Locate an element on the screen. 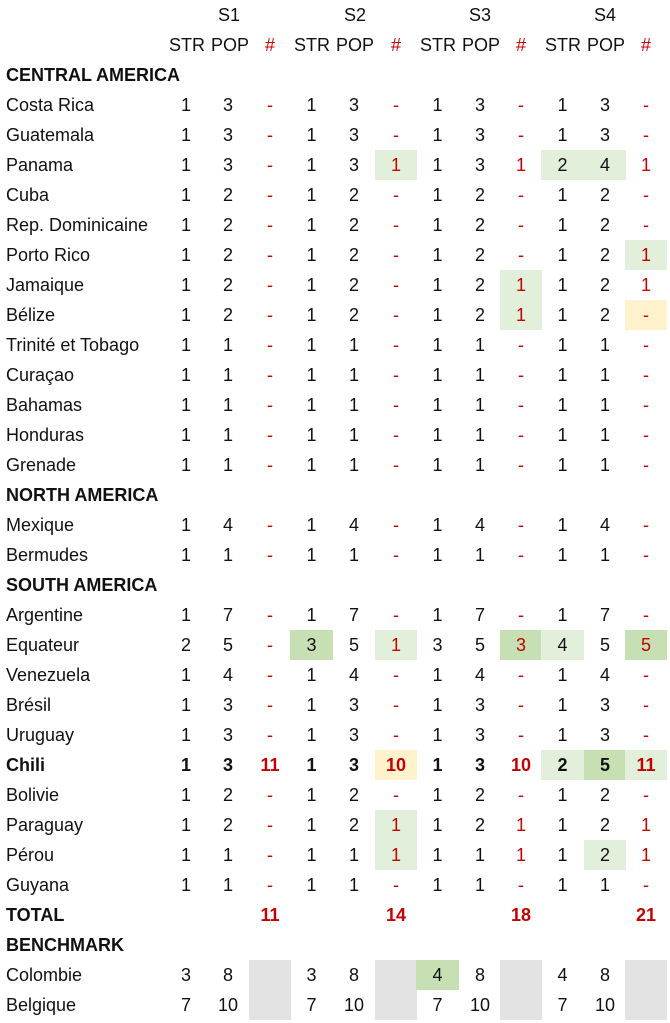  table-row-panama: Panama 1 3-1 3 1 1 3 1 2 4 1 is located at coordinates (335, 165).